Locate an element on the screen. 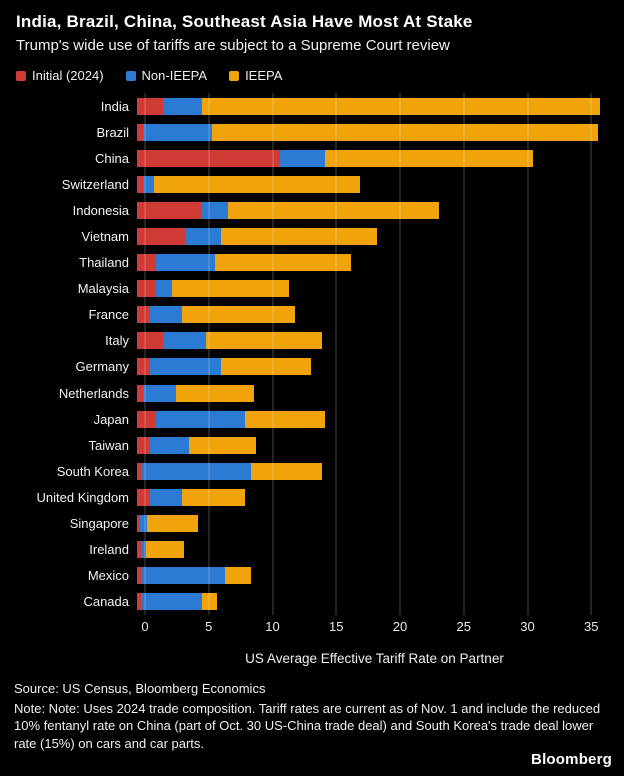  x-tick-label: 35 is located at coordinates (591, 626).